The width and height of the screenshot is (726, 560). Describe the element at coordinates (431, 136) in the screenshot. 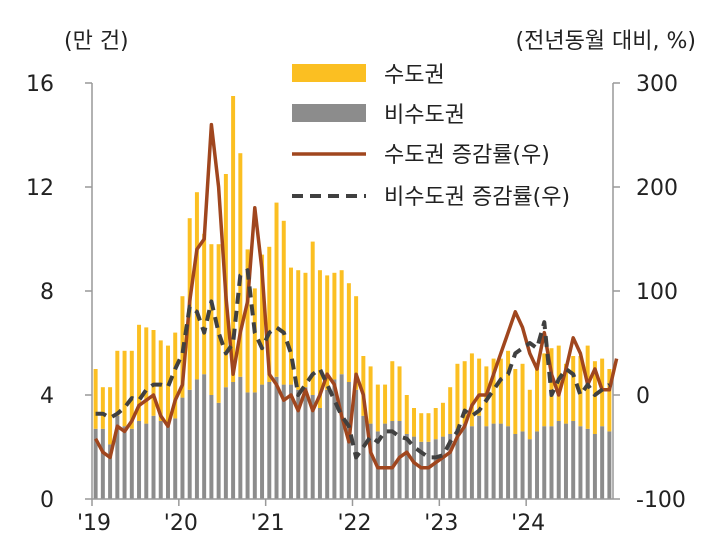

I see `legend: 수도권 비수도권 수도권 증감률(우) 비수도권 증감률(우)` at that location.